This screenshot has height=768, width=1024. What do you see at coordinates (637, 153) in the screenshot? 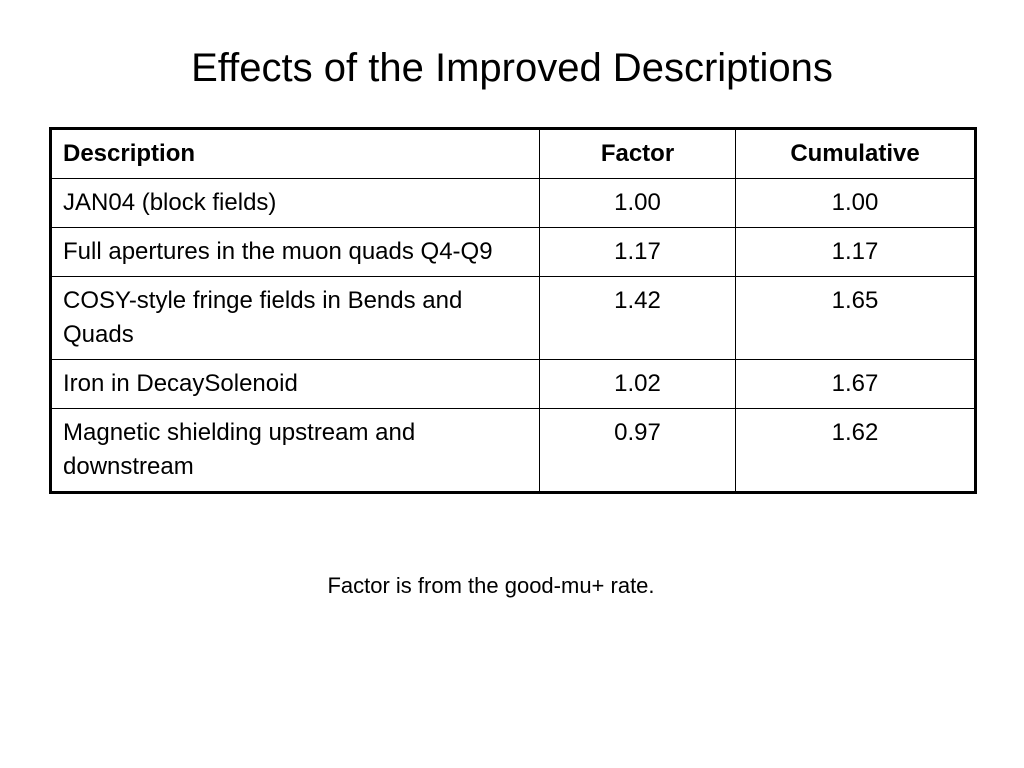
I see `header-factor: Factor` at bounding box center [637, 153].